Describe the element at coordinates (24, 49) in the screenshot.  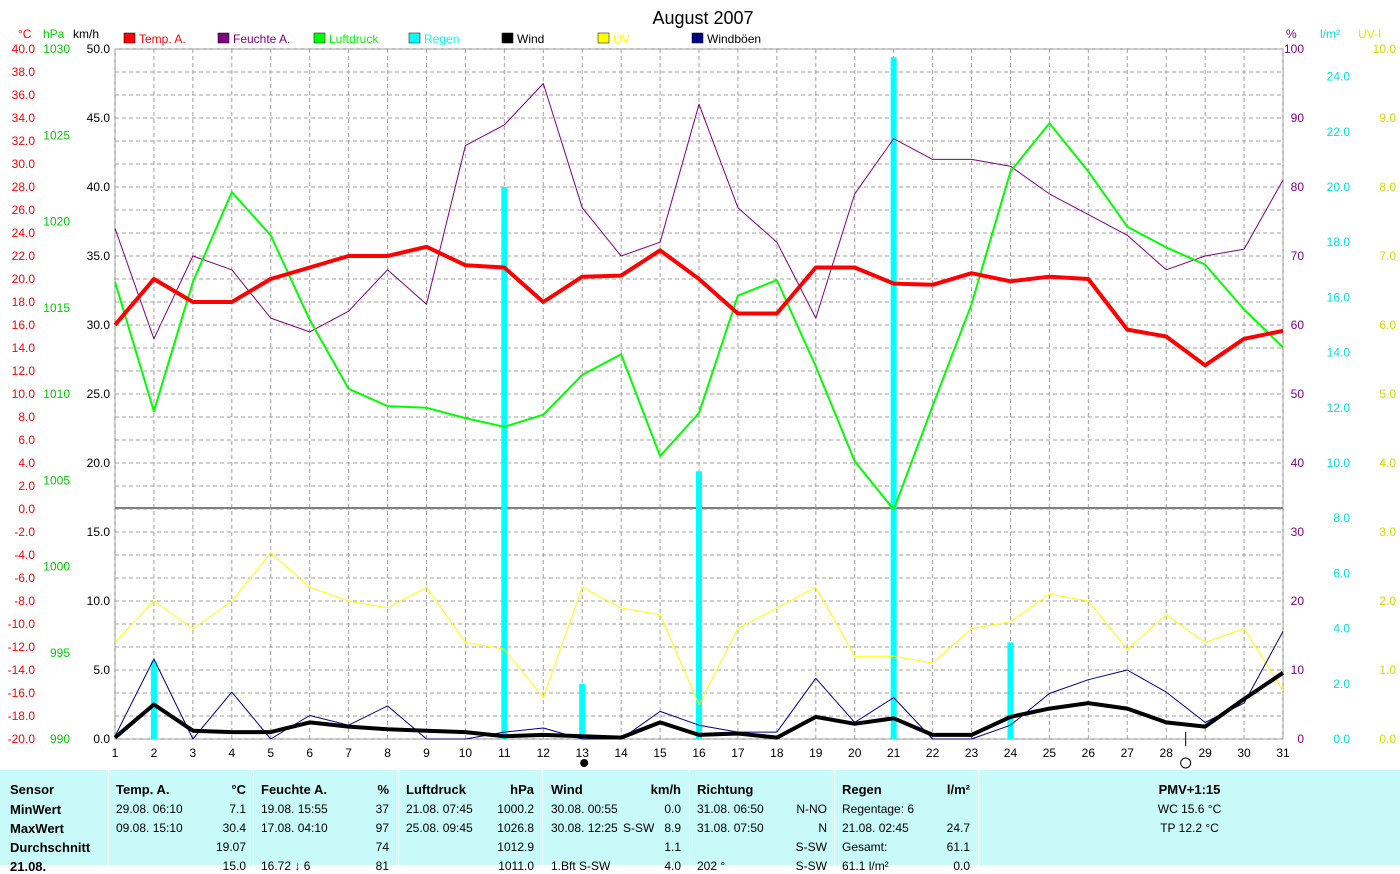
I see `temp-tick-label: 40.0` at that location.